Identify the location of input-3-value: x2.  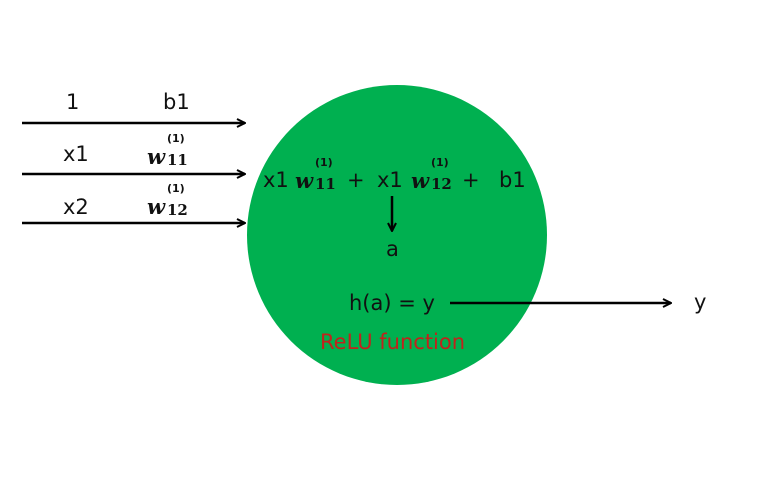
(76, 207).